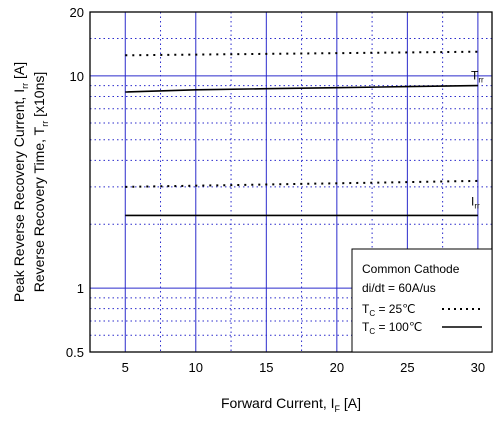  Describe the element at coordinates (352, 403) in the screenshot. I see `x-axis-unit: [A]` at that location.